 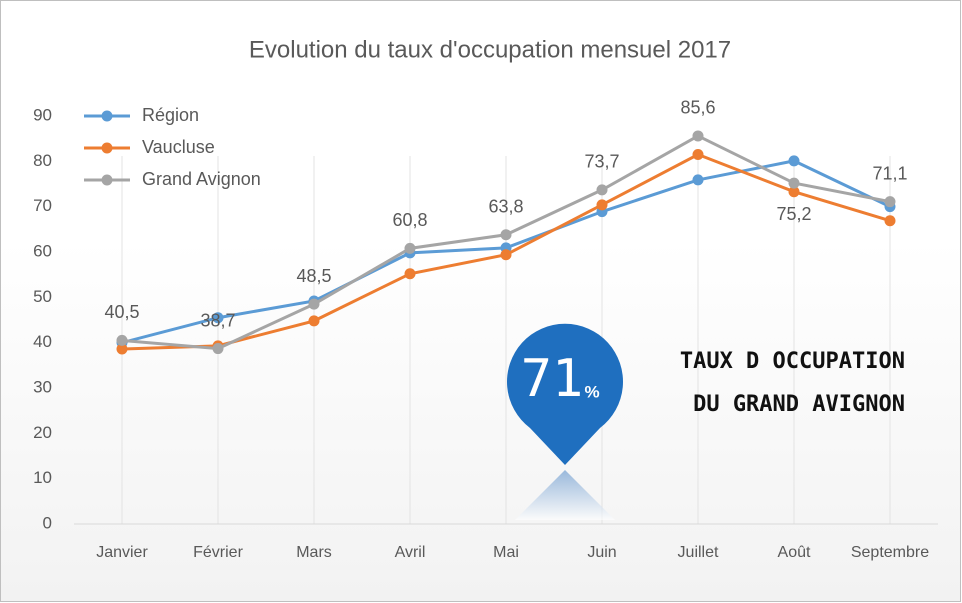 I want to click on y-tick-label: 20, so click(x=42, y=432).